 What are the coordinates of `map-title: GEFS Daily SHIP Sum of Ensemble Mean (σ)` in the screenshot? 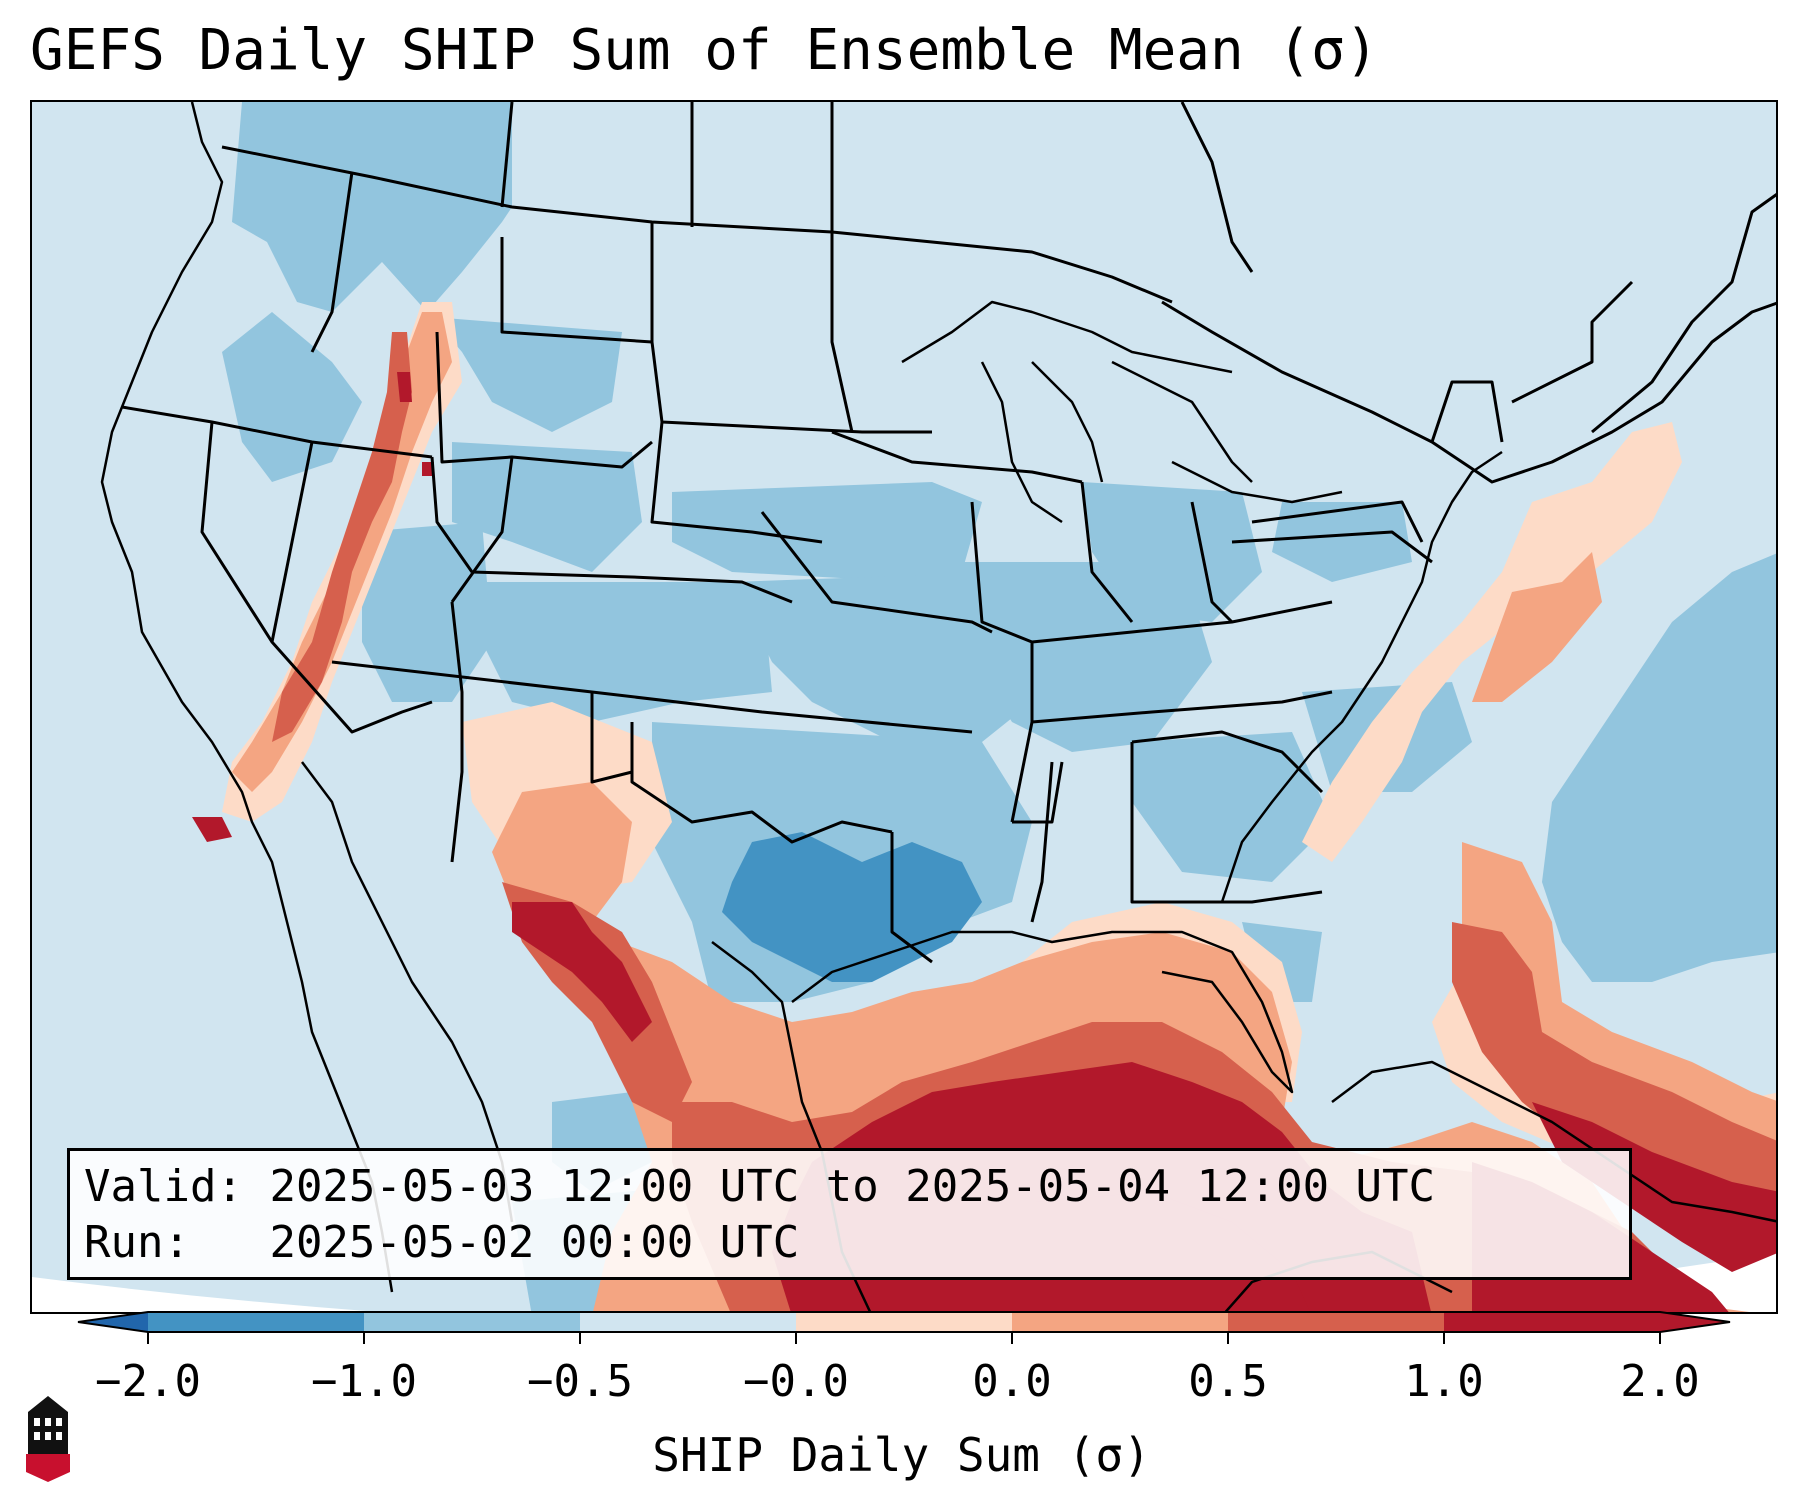 It's located at (704, 50).